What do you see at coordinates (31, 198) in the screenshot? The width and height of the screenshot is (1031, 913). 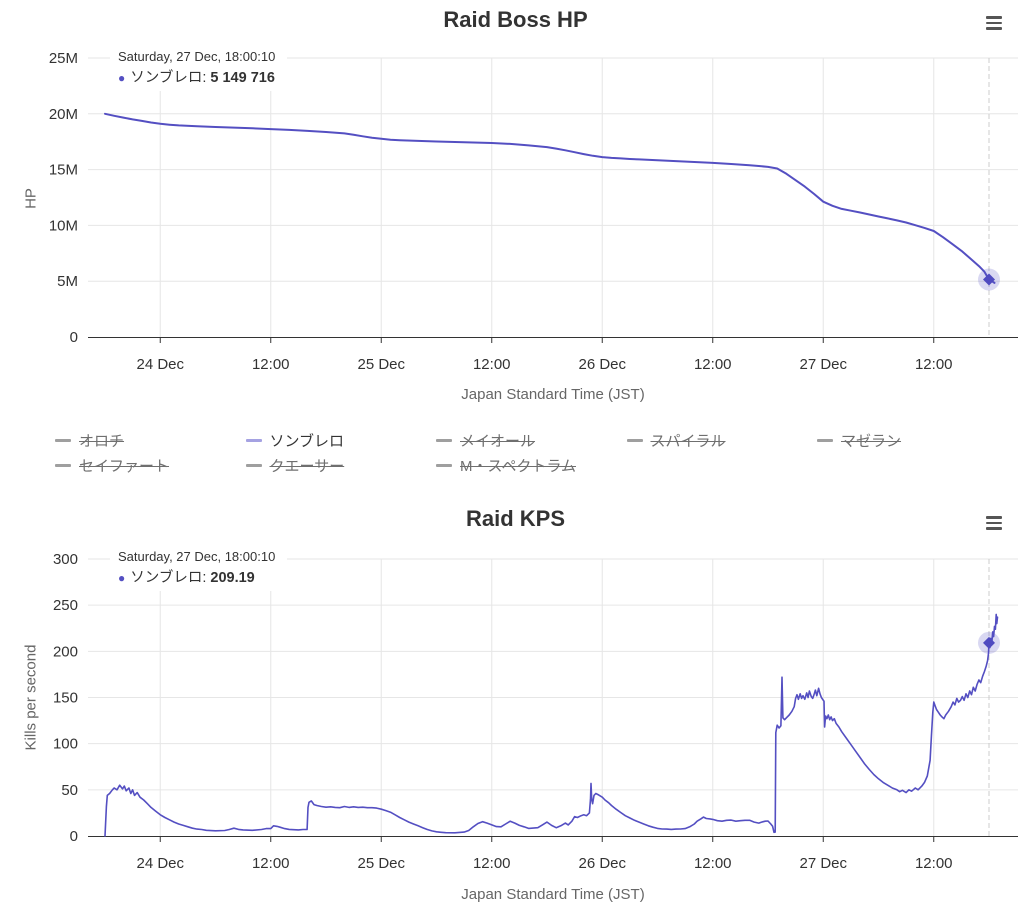 I see `hp-y-axis-title: HP` at bounding box center [31, 198].